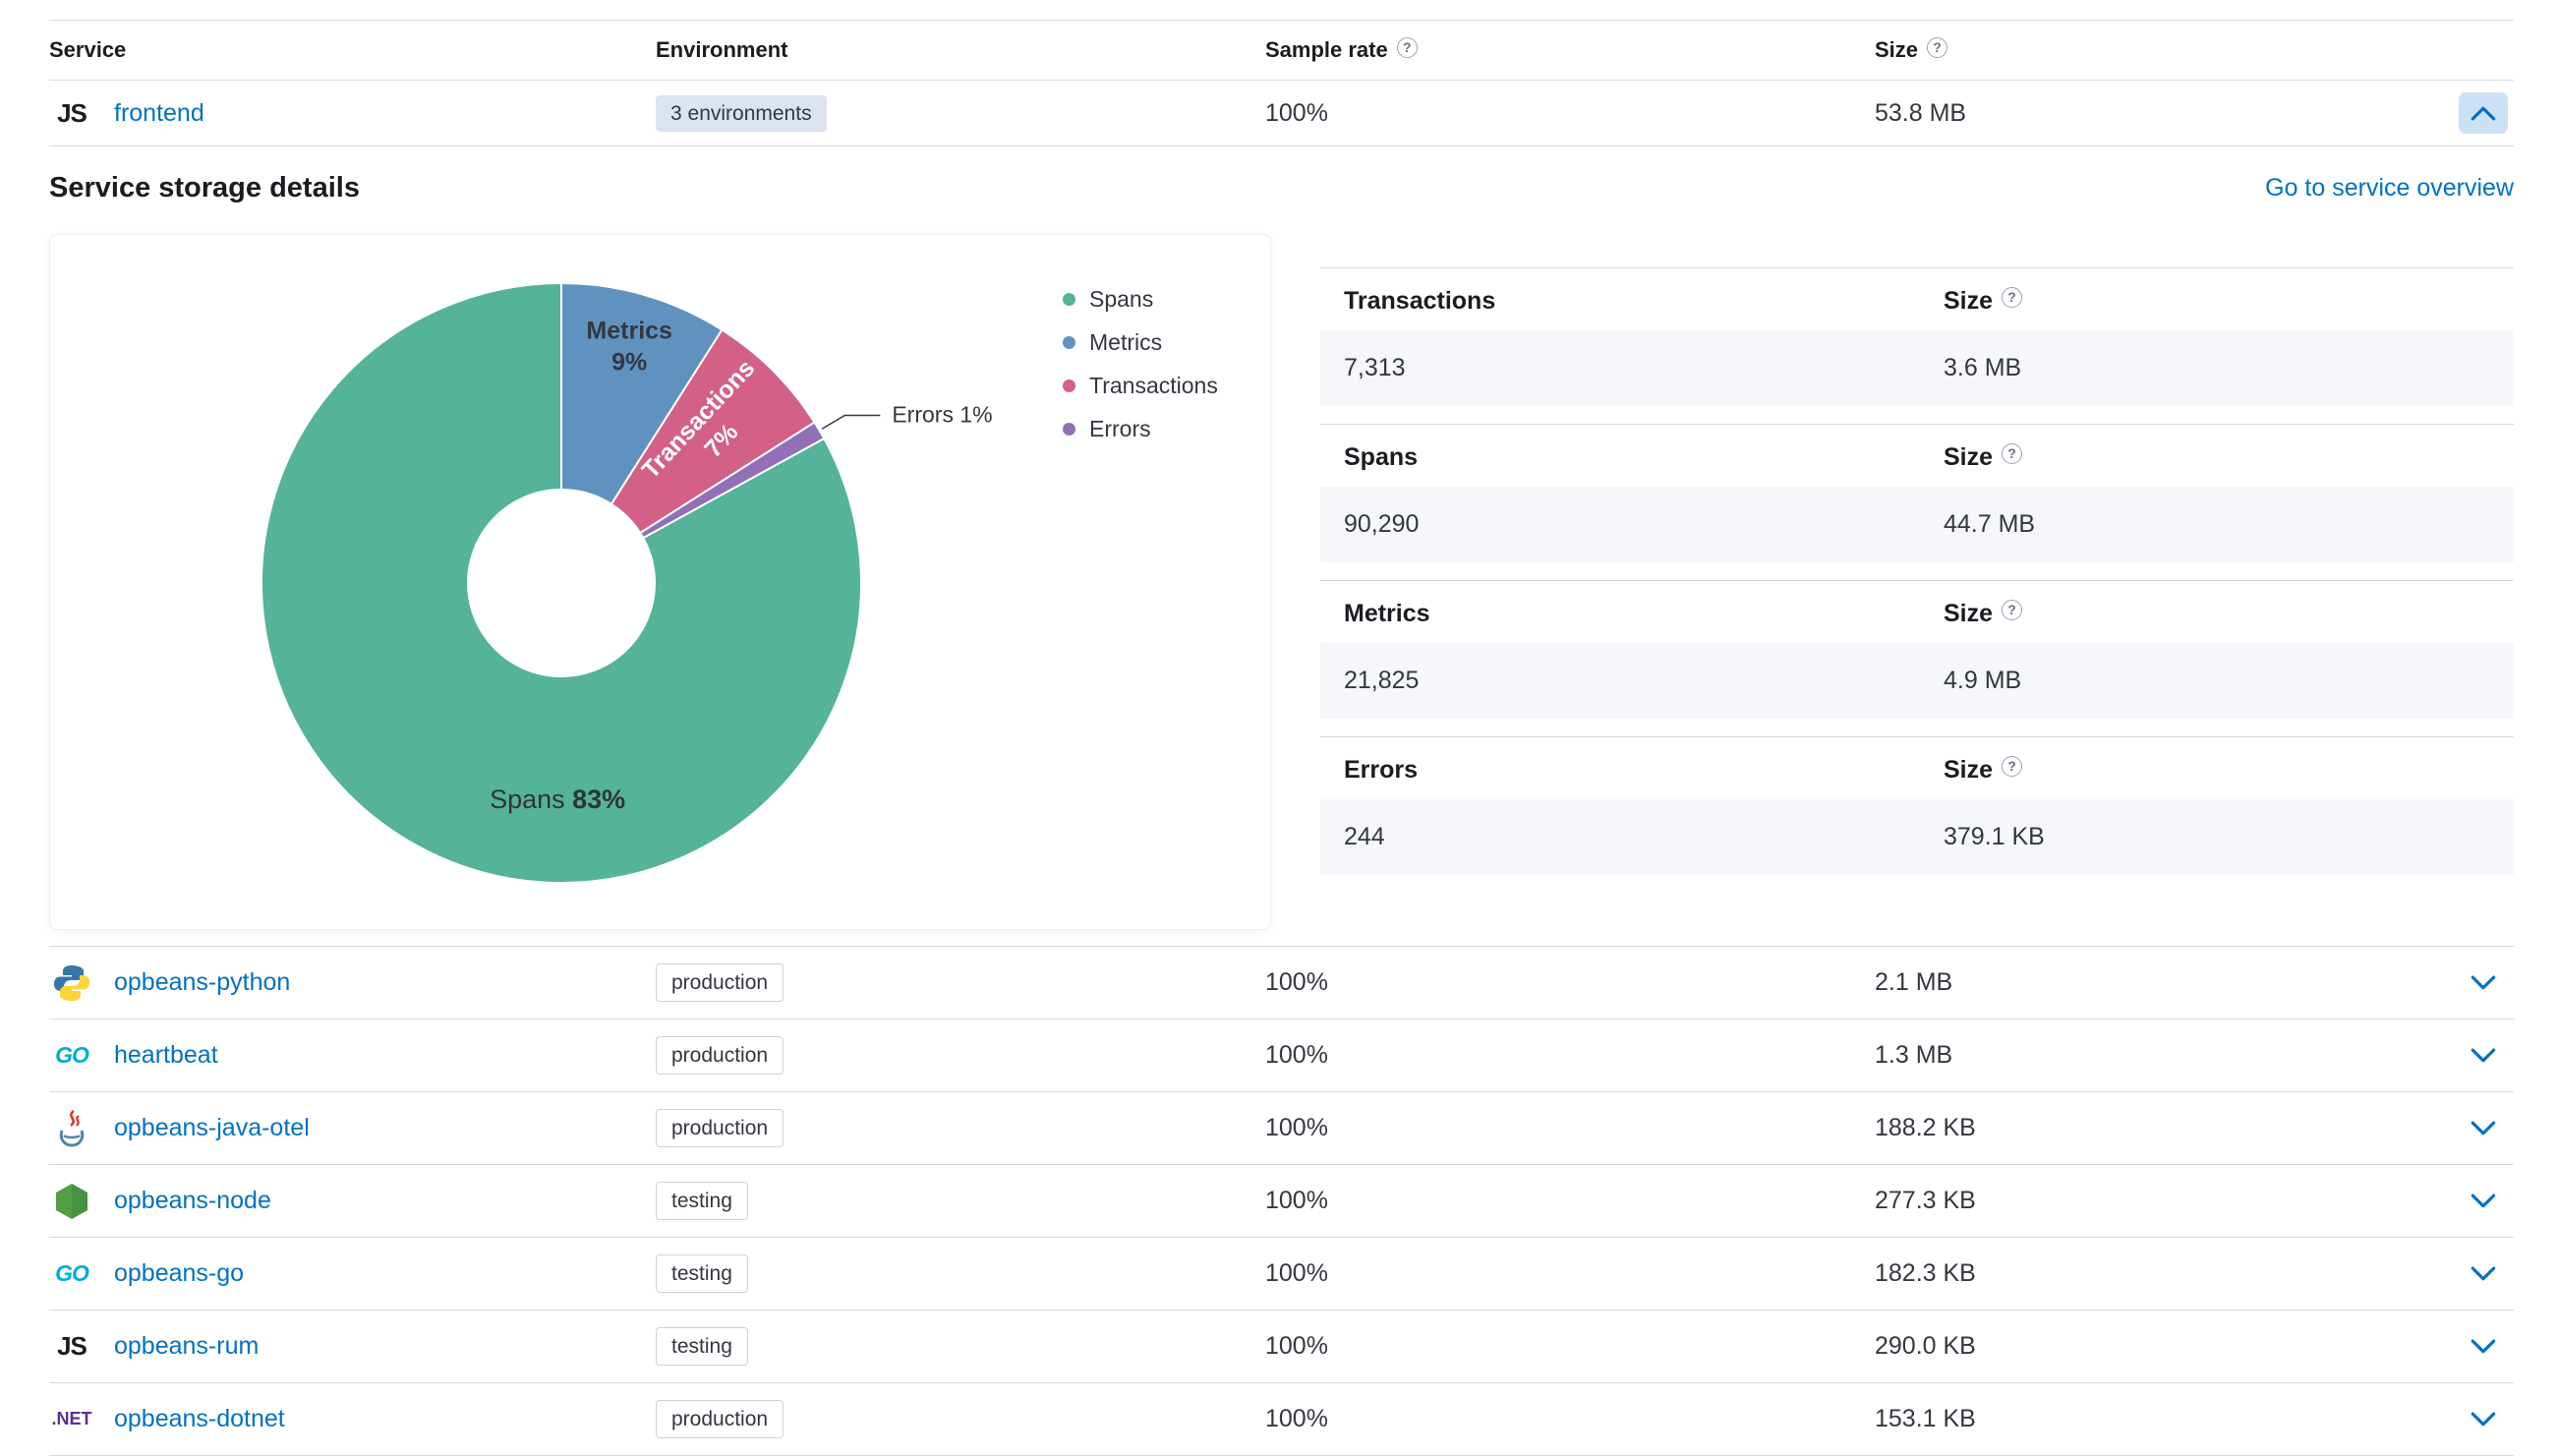 This screenshot has width=2556, height=1456. I want to click on table-row: GO opbeans-go testing 100% 182.3 KB, so click(1281, 1274).